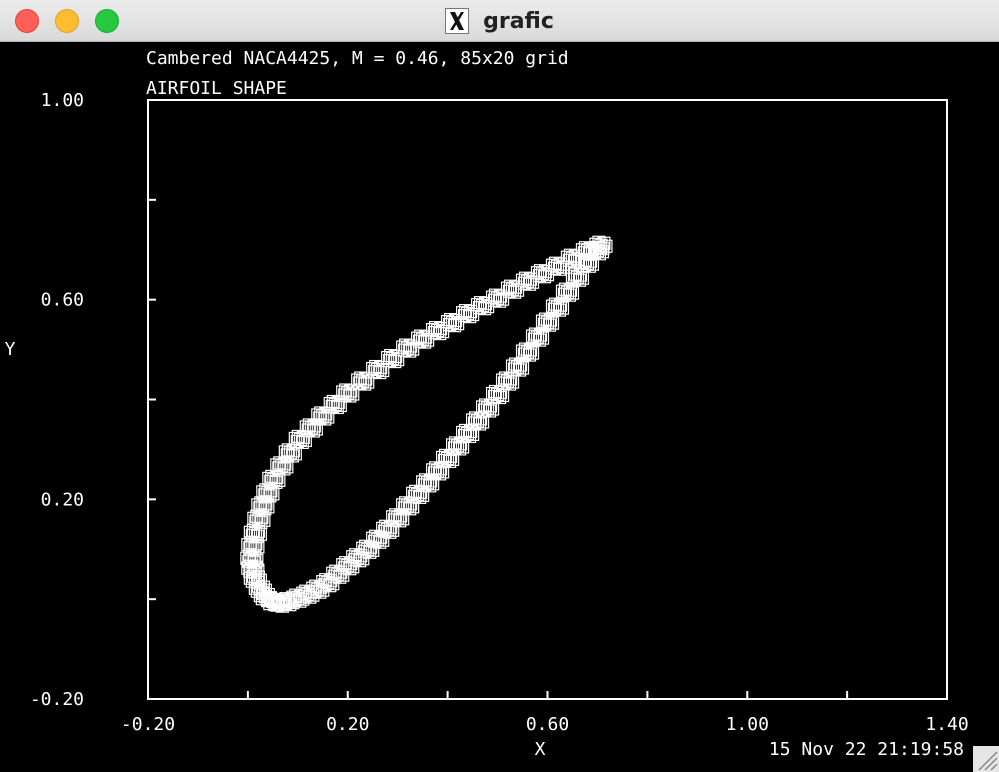  I want to click on resize-grip-icon, so click(986, 759).